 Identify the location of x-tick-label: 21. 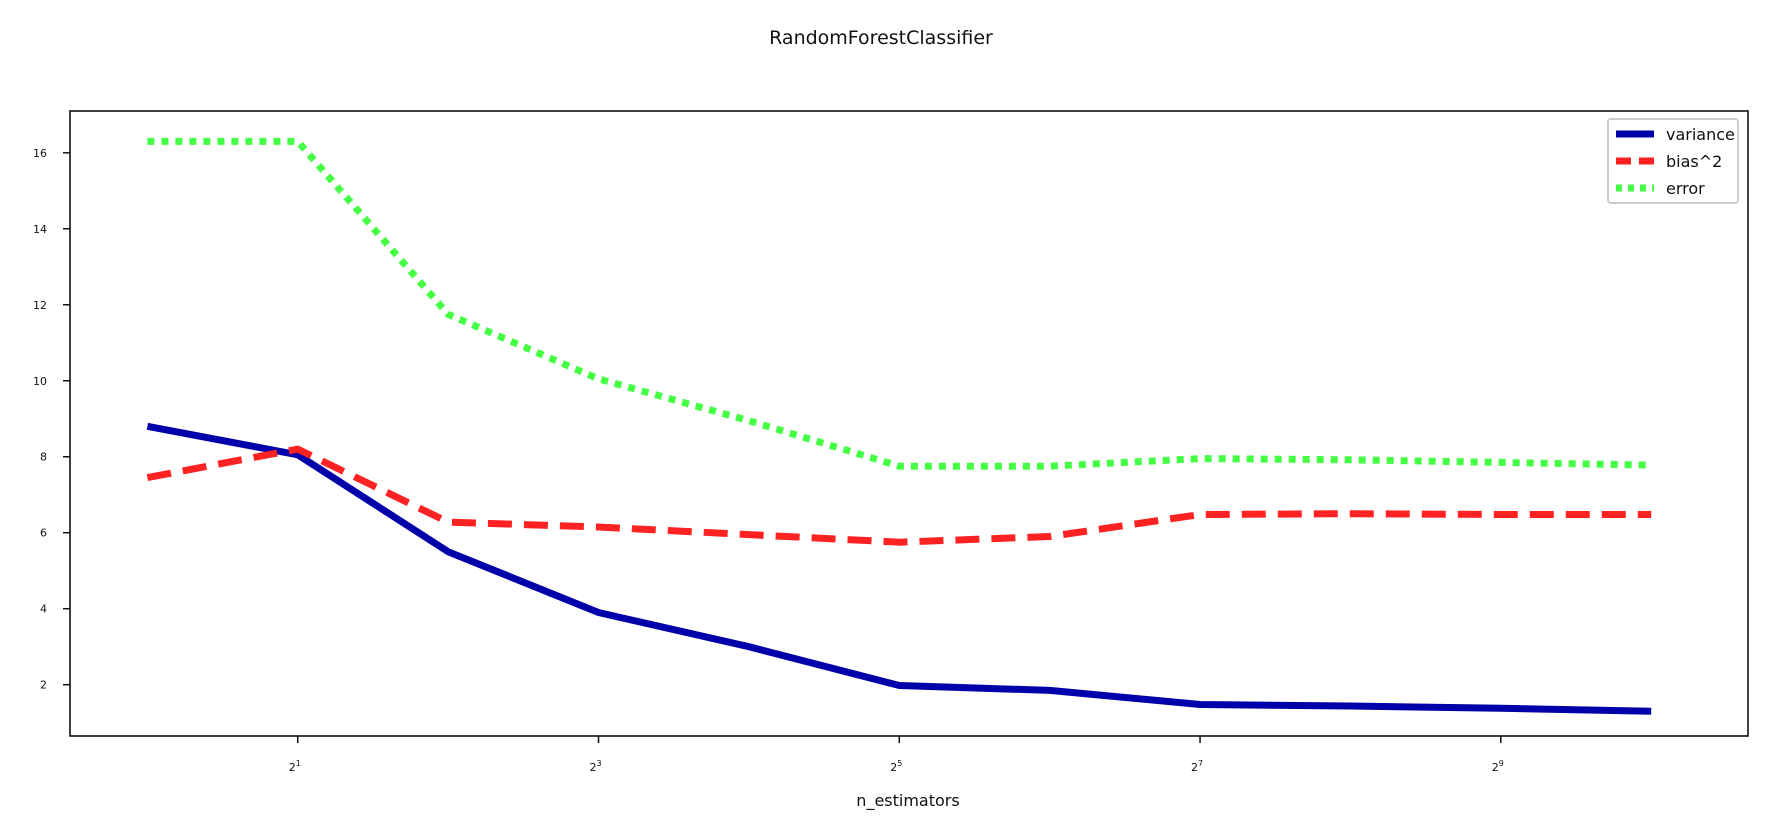
(295, 766).